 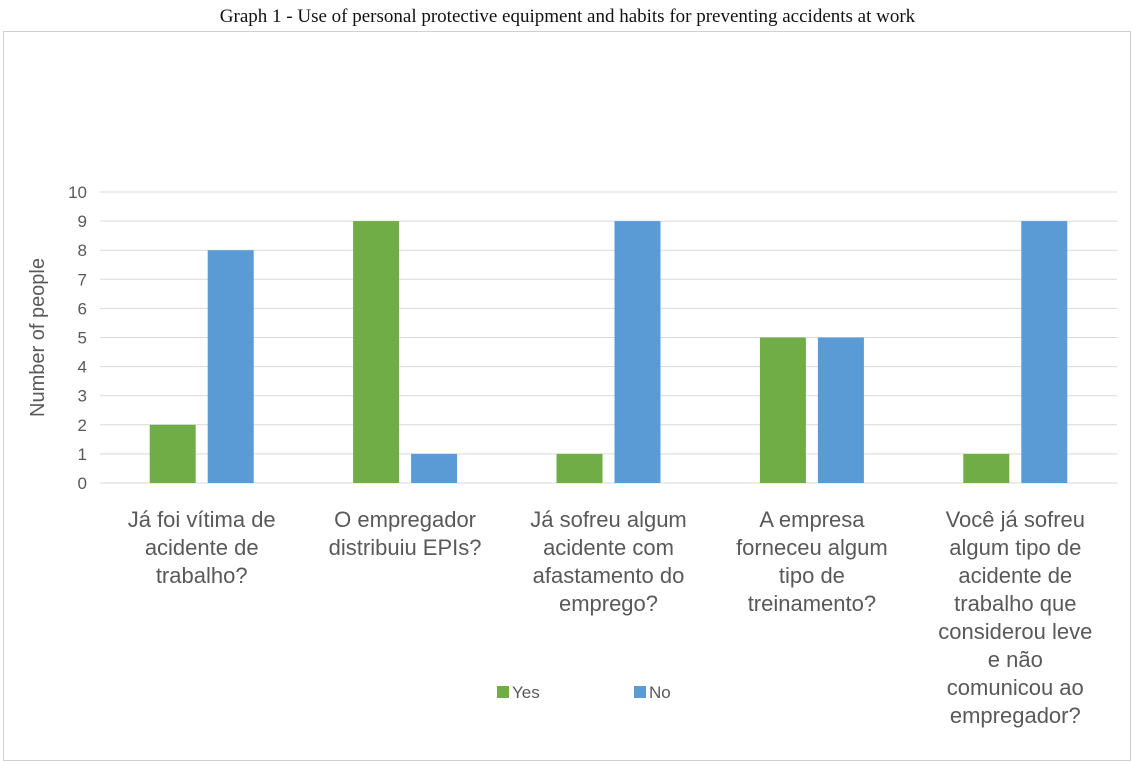 What do you see at coordinates (77, 192) in the screenshot?
I see `y-tick-label: 10` at bounding box center [77, 192].